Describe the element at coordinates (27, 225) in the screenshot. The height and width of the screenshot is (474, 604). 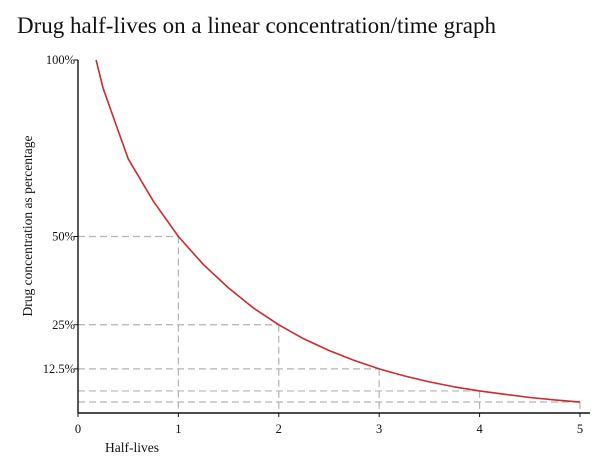
I see `y-axis-label: Drug concentration as percentage` at that location.